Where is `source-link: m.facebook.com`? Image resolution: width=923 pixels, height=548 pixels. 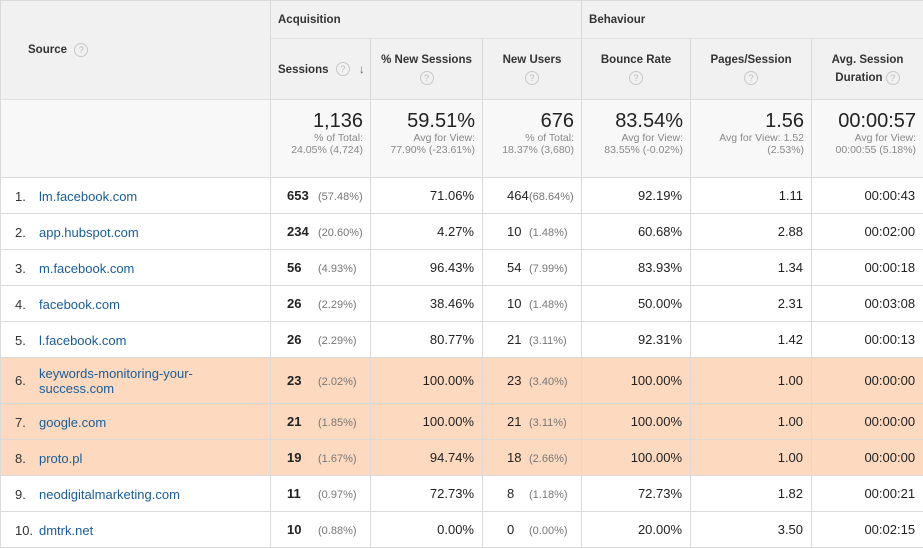
source-link: m.facebook.com is located at coordinates (86, 268).